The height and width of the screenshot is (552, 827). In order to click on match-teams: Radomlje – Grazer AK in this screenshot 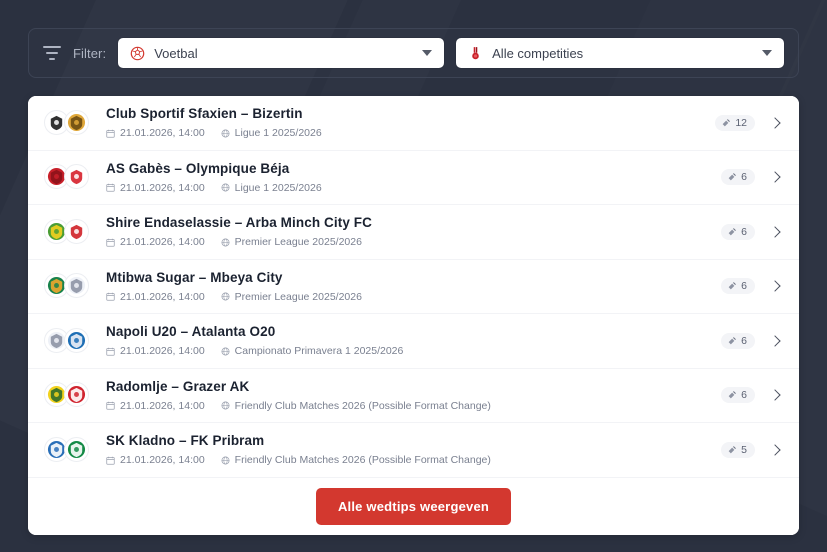, I will do `click(178, 386)`.